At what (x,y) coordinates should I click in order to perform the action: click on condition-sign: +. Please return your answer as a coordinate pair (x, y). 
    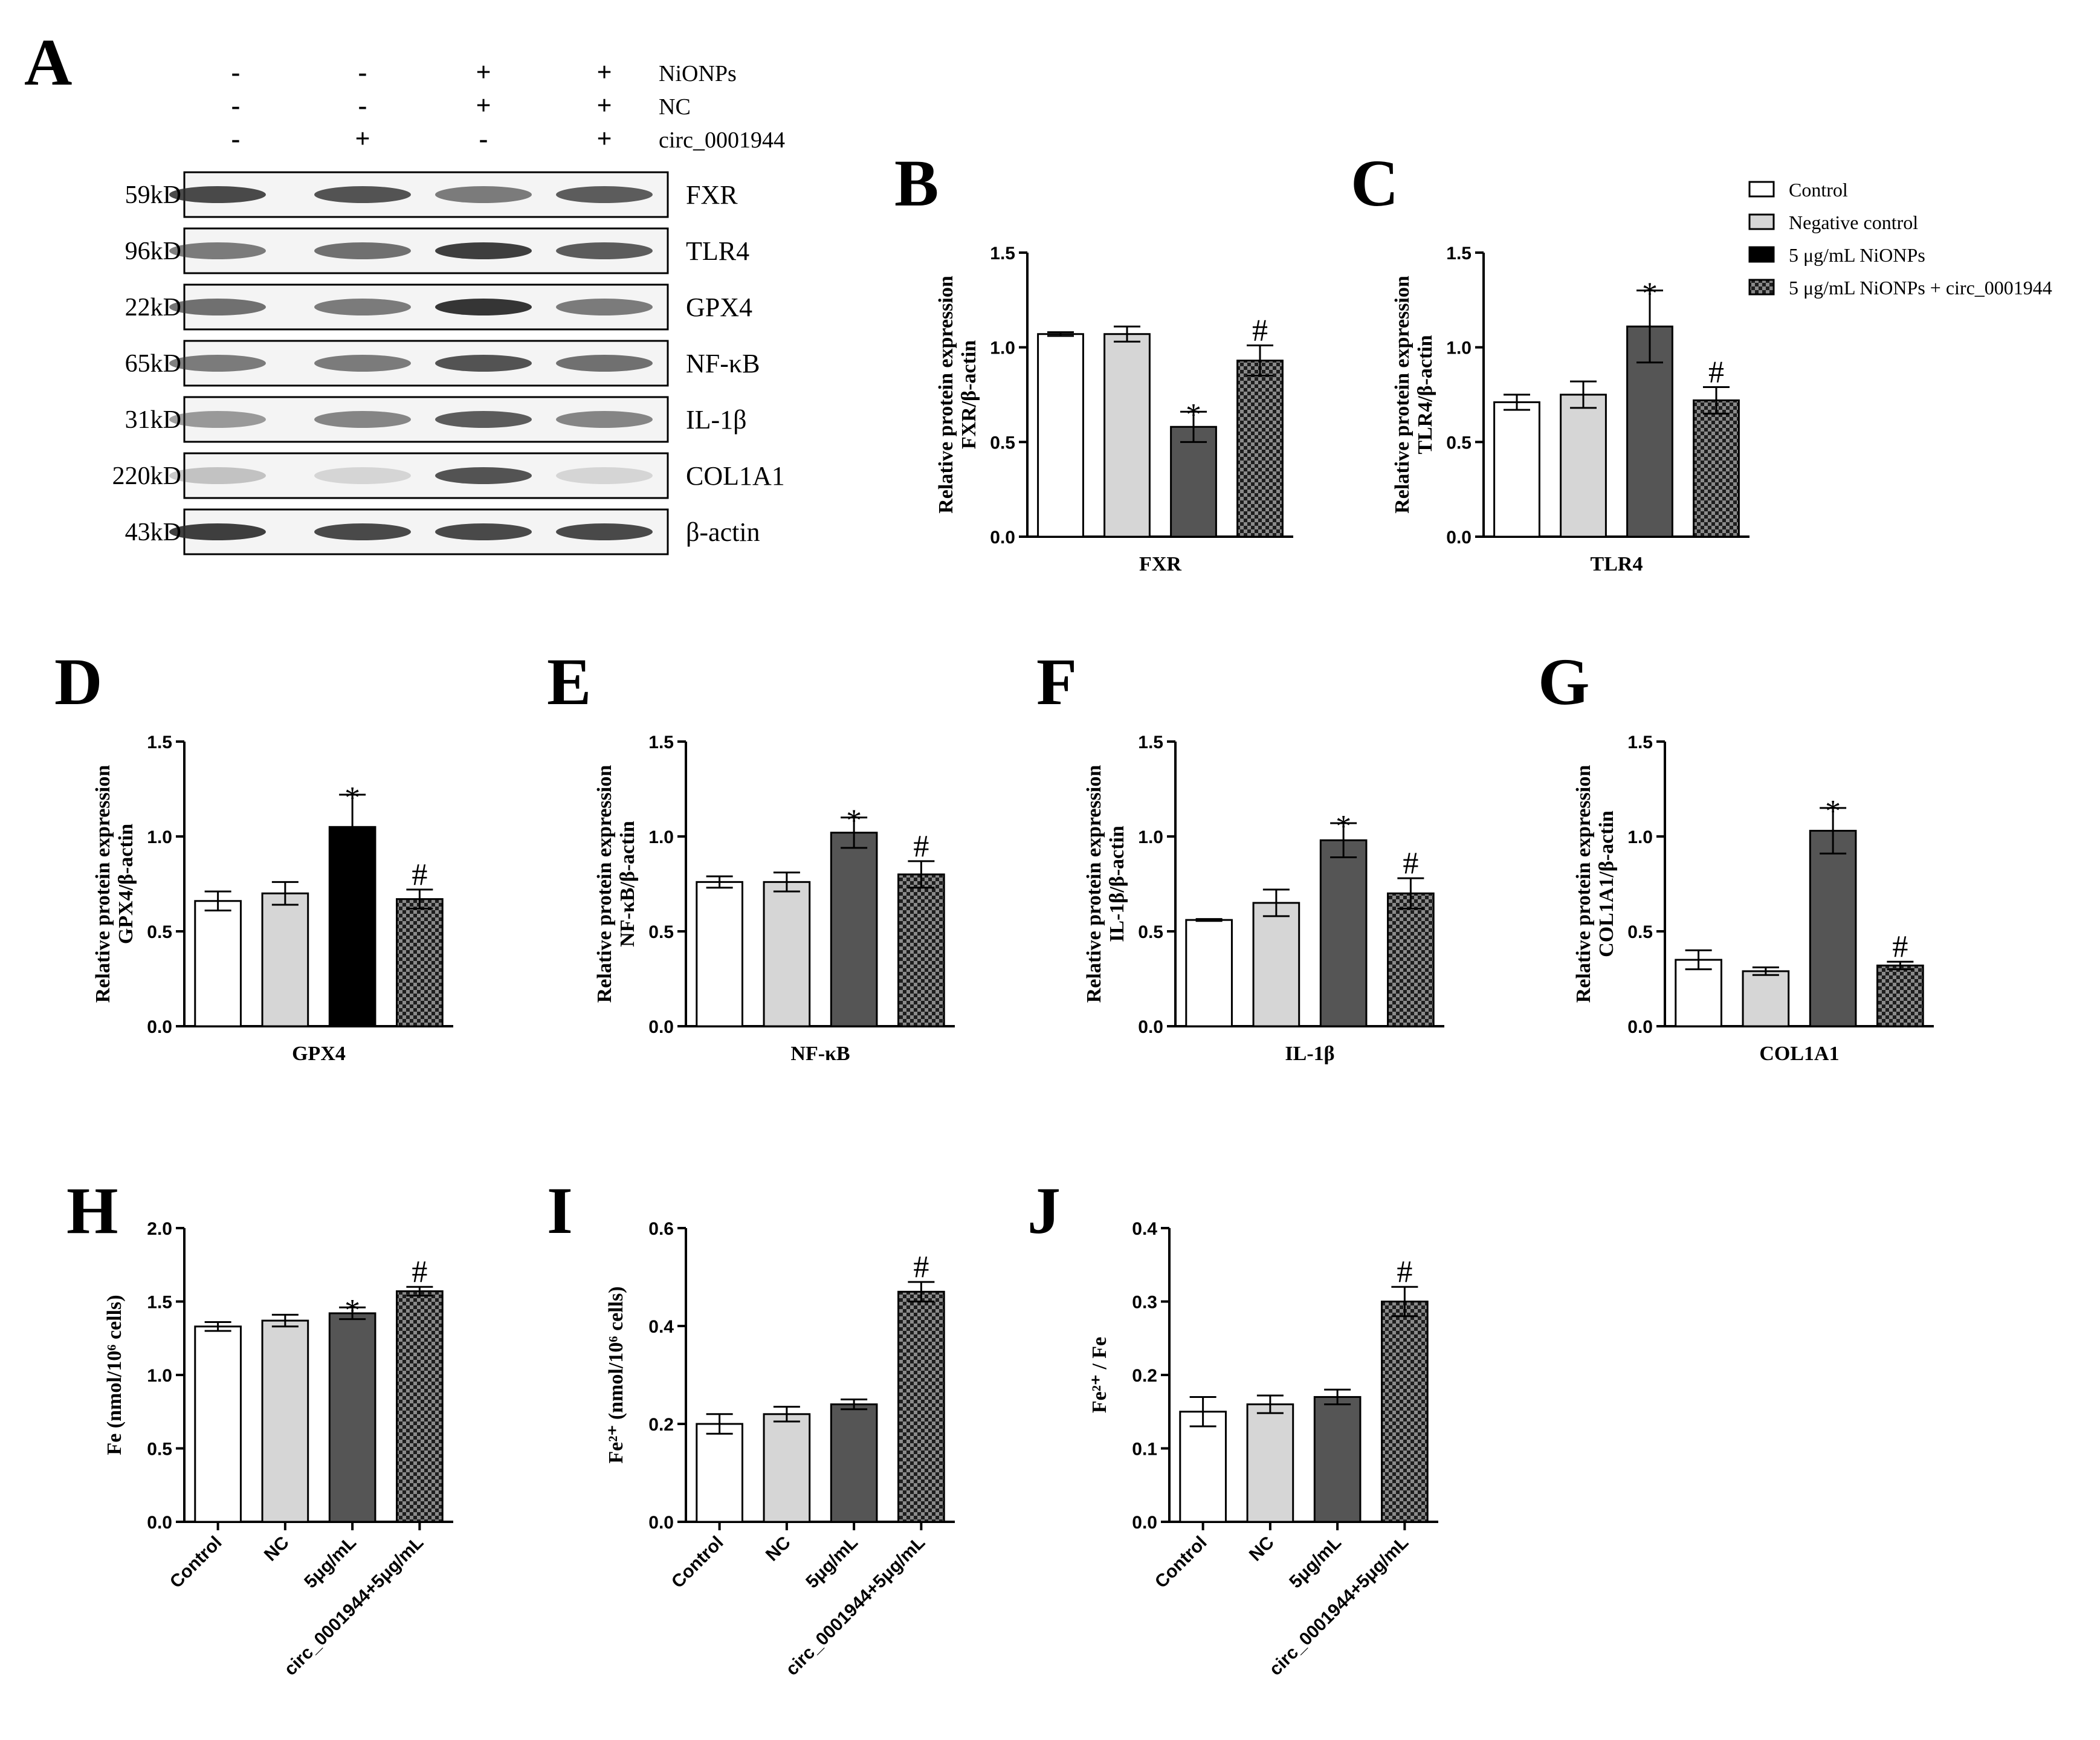
    Looking at the image, I should click on (483, 105).